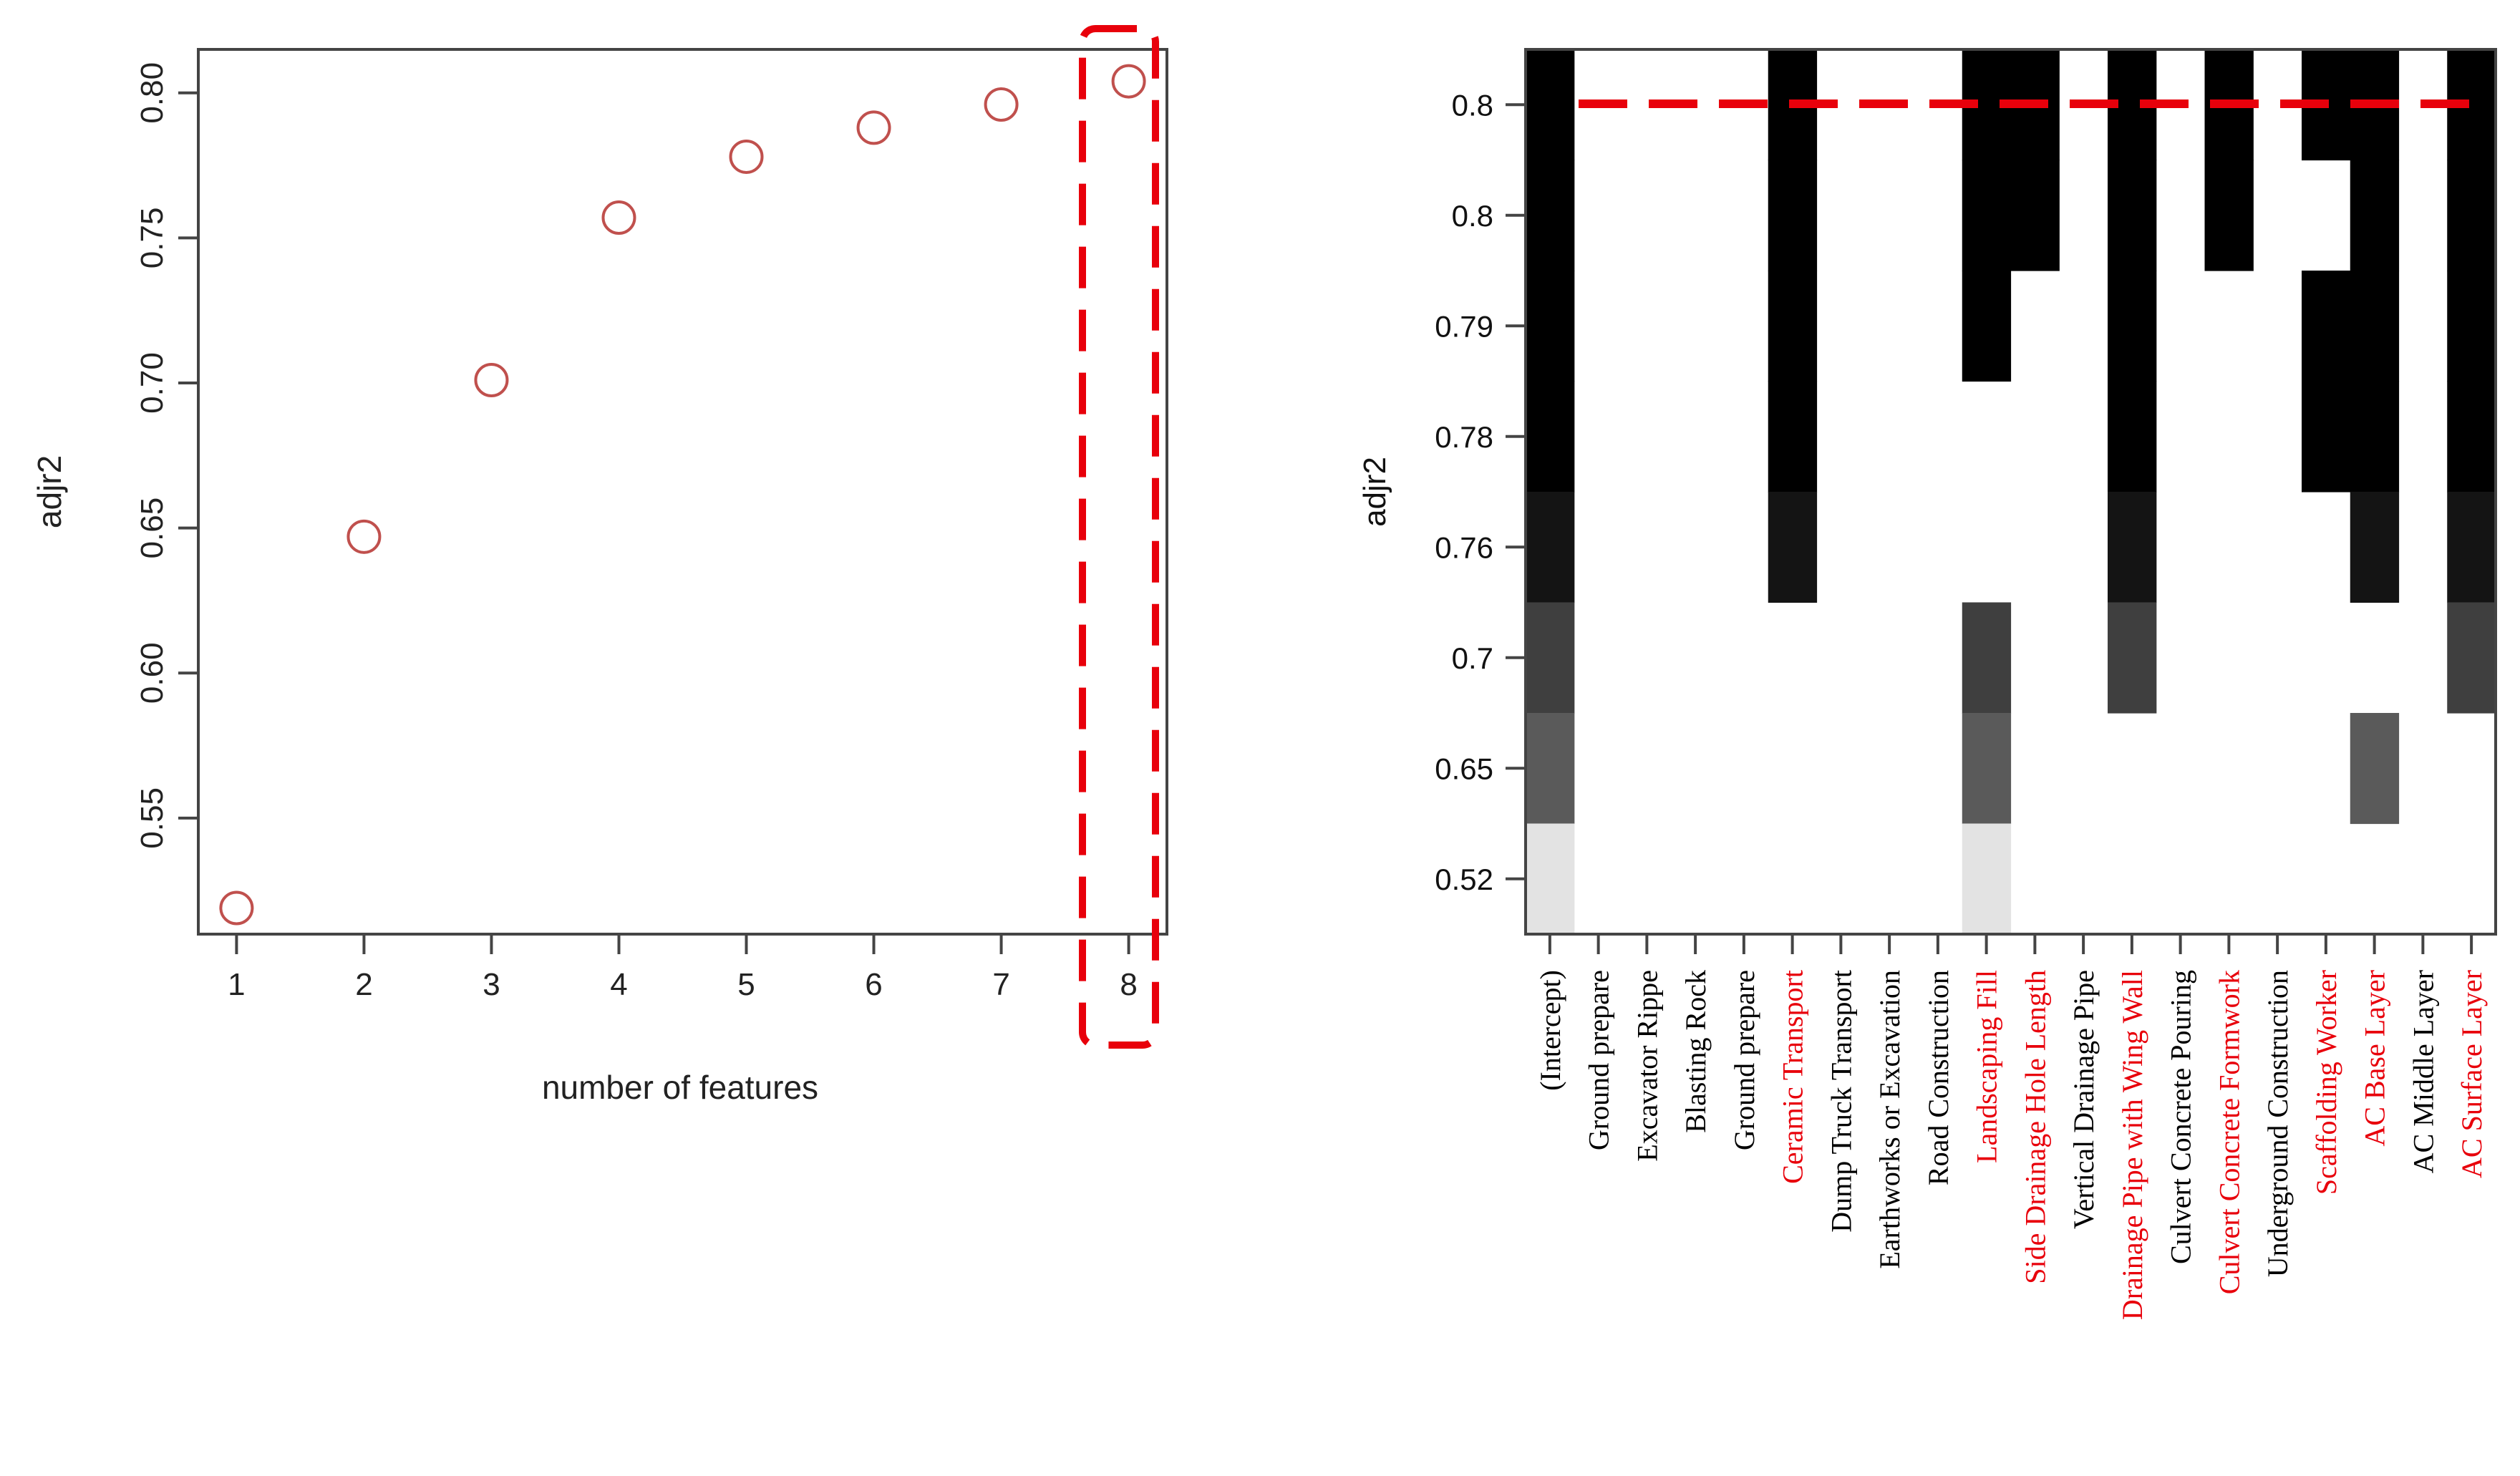 The image size is (2520, 1476). What do you see at coordinates (618, 985) in the screenshot?
I see `scatter-x-tick-label: 4` at bounding box center [618, 985].